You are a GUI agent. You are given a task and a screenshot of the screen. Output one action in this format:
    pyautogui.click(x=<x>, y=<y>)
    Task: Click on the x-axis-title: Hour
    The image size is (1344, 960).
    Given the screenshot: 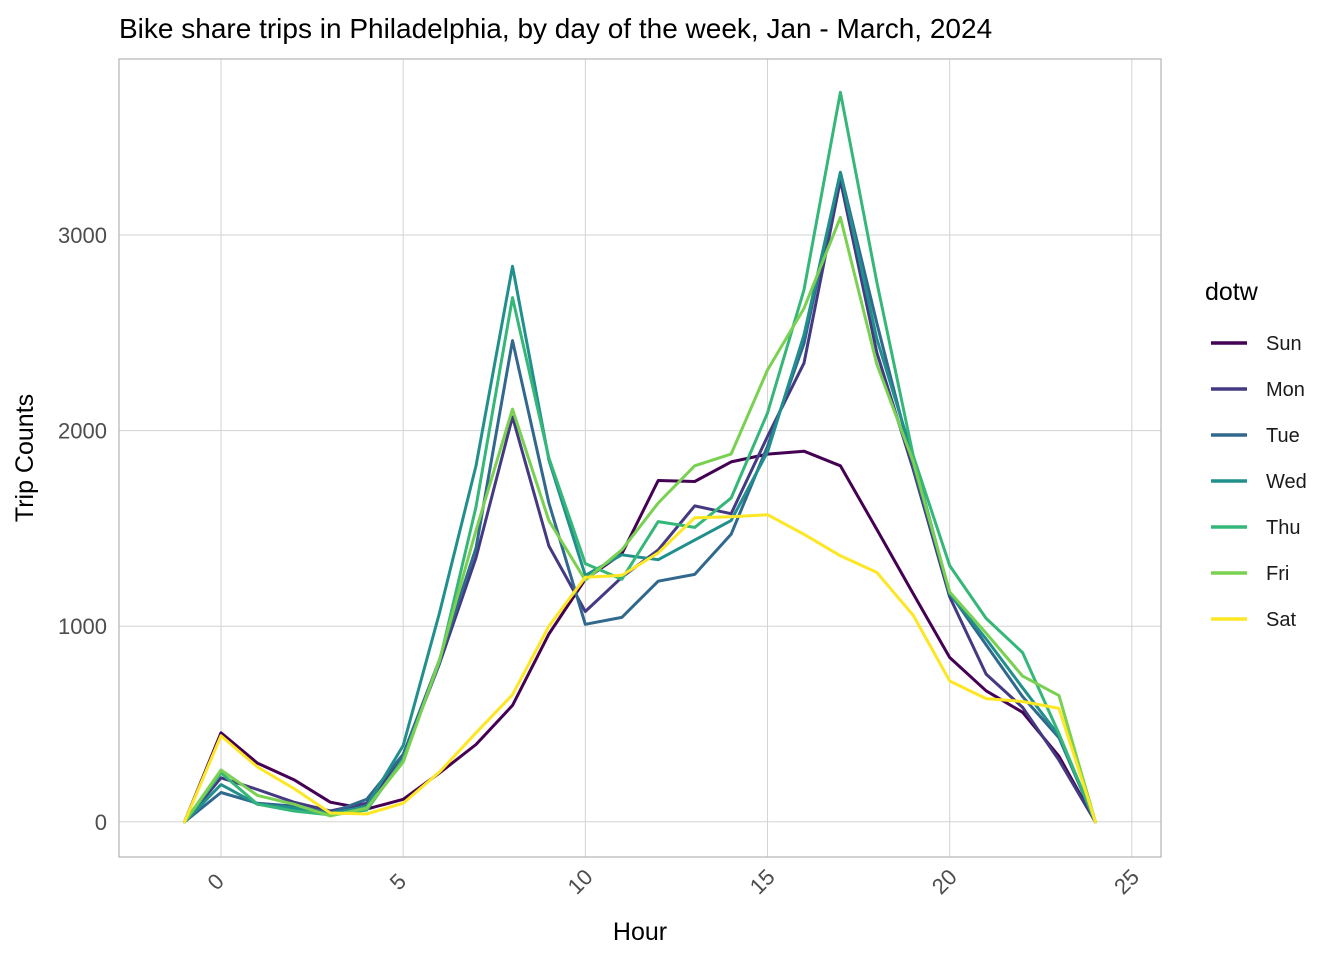 What is the action you would take?
    pyautogui.click(x=640, y=932)
    